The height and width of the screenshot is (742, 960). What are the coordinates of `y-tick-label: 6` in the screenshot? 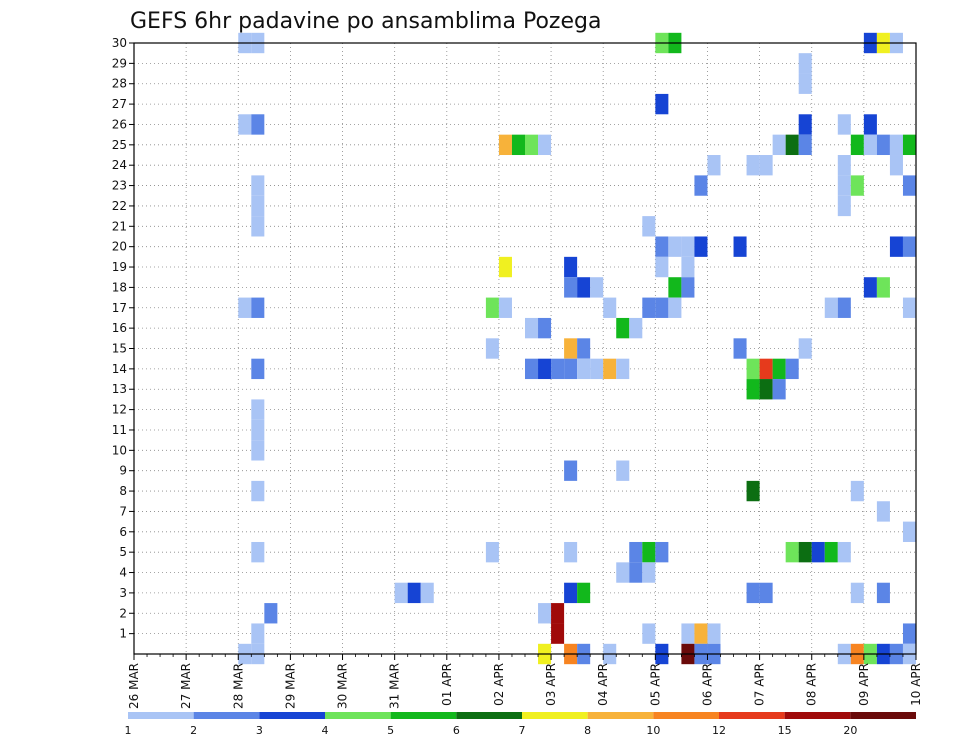 It's located at (123, 532).